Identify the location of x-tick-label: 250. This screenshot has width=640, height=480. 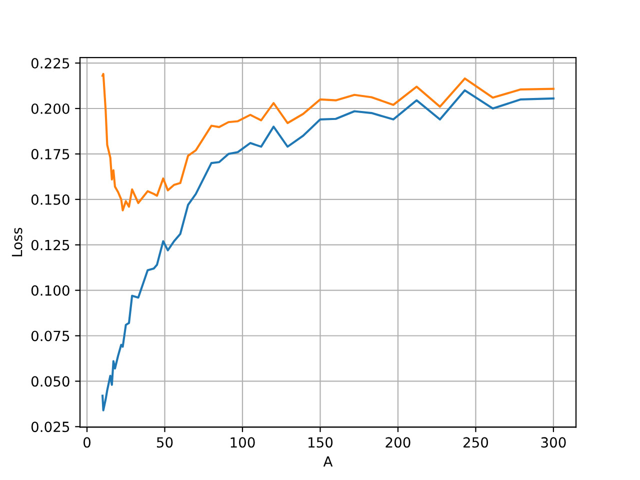
(475, 442).